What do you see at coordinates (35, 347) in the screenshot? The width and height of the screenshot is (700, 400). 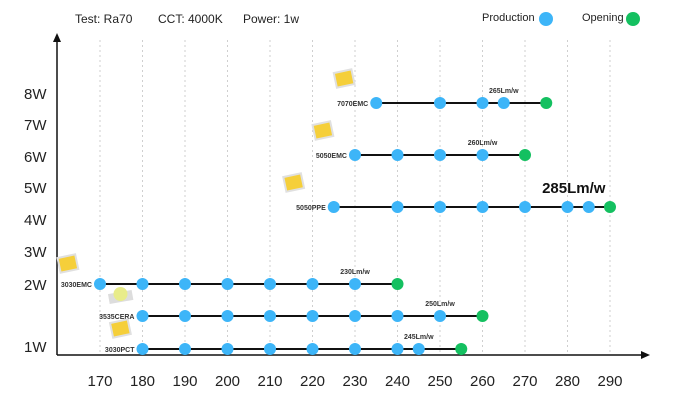 I see `y-tick-label: 1W` at bounding box center [35, 347].